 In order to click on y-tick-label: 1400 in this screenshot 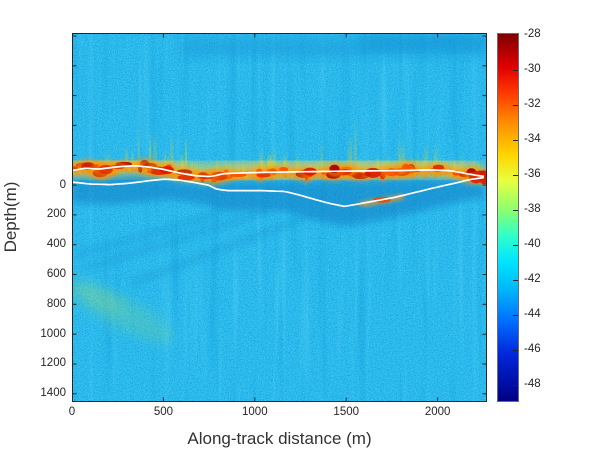, I will do `click(53, 393)`.